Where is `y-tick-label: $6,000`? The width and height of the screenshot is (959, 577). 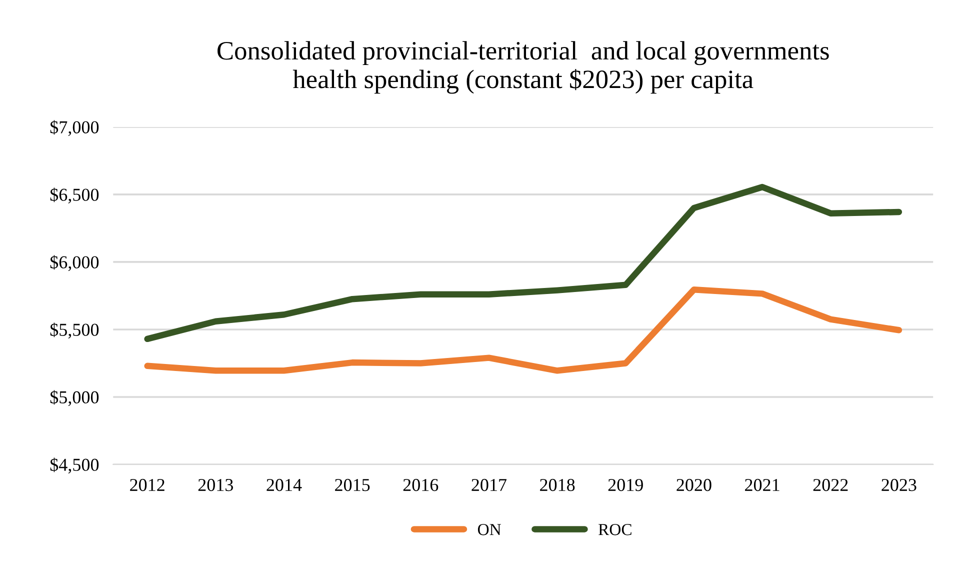 y-tick-label: $6,000 is located at coordinates (74, 263).